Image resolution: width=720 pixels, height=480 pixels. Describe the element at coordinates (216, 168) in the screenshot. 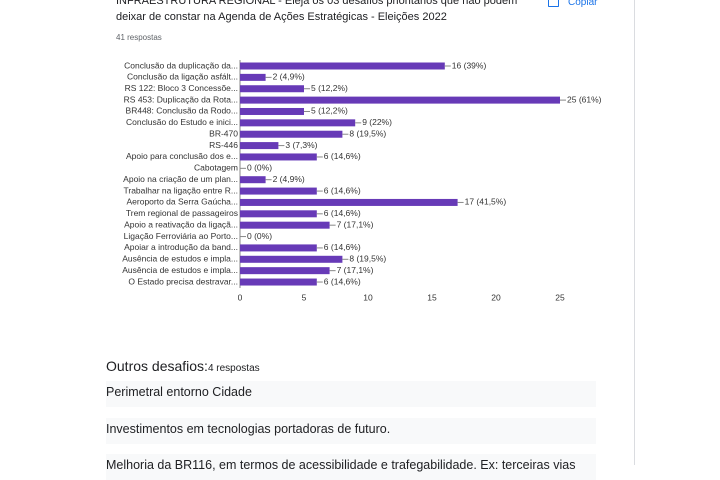

I see `y-tick-label: Cabotagem` at that location.